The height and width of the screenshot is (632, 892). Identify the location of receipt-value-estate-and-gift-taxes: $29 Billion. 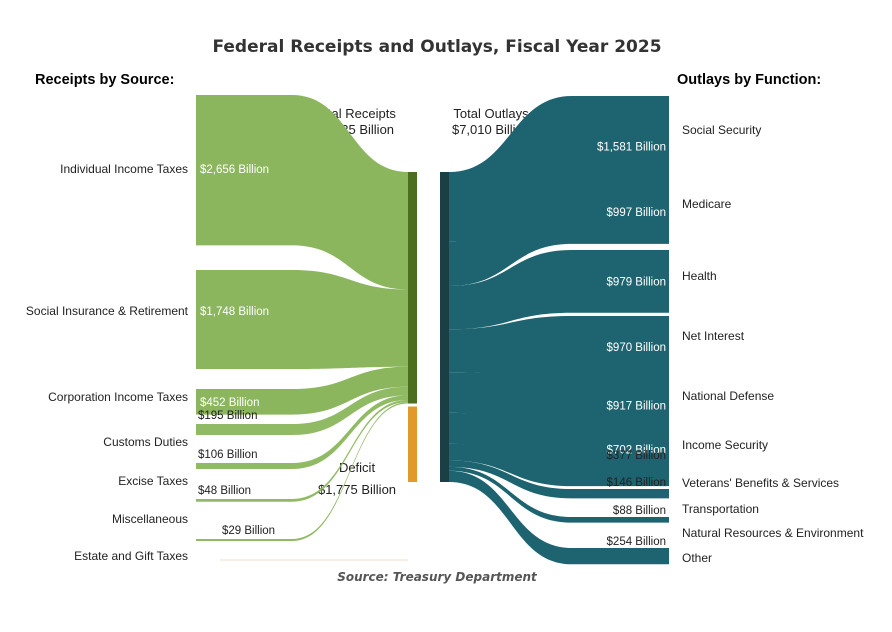
(248, 531).